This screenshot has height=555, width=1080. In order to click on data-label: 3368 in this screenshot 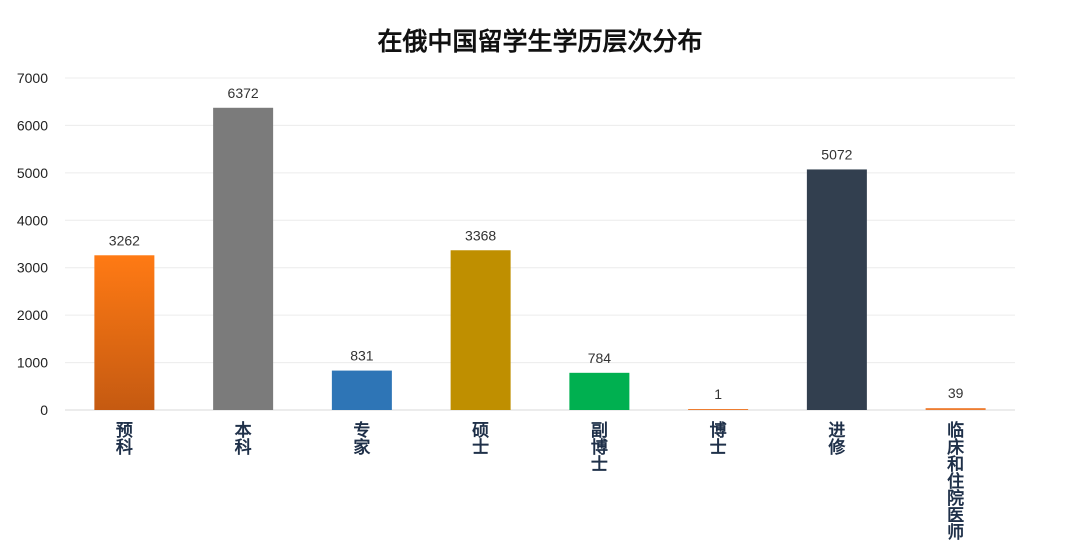, I will do `click(480, 235)`.